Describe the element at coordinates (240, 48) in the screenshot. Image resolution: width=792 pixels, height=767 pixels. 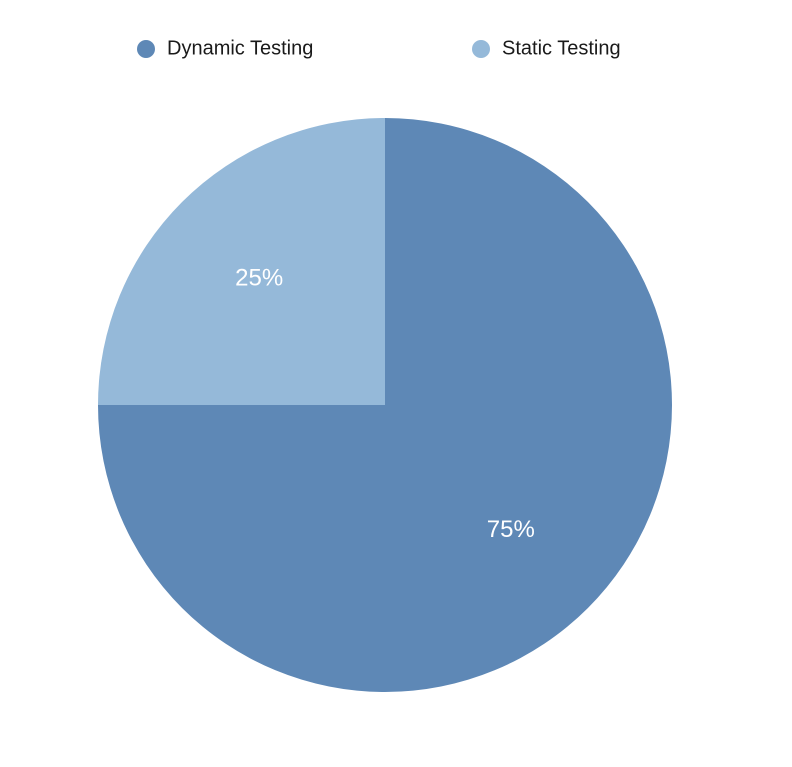
I see `legend-label: Dynamic Testing` at that location.